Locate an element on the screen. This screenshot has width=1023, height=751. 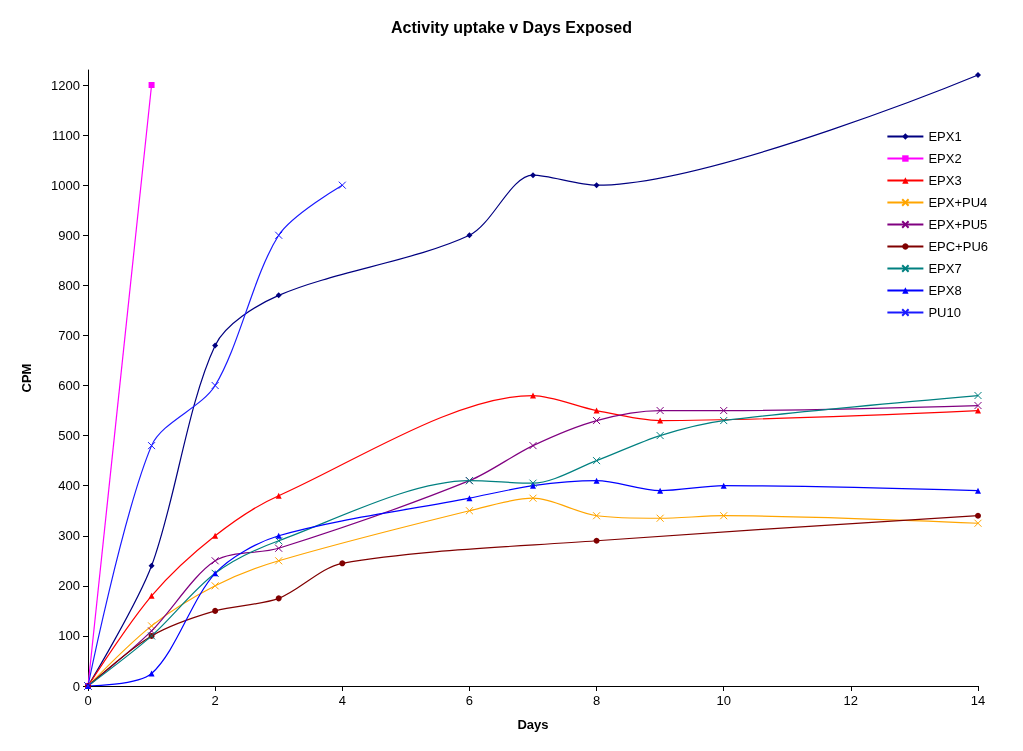
y-tick-label: 400 is located at coordinates (69, 486).